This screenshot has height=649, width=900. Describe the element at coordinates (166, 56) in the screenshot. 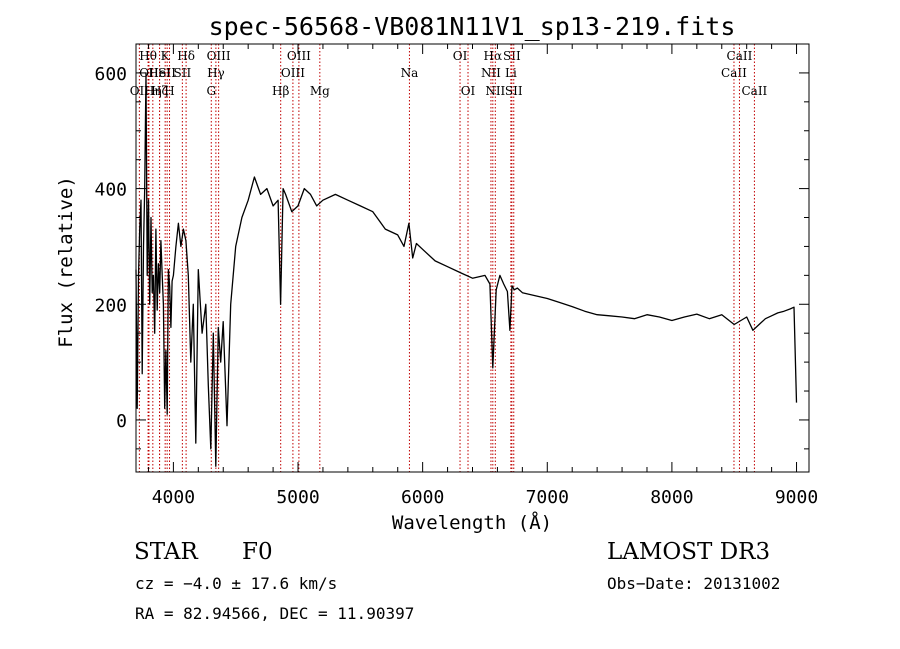

I see `spectral-line-label: K` at that location.